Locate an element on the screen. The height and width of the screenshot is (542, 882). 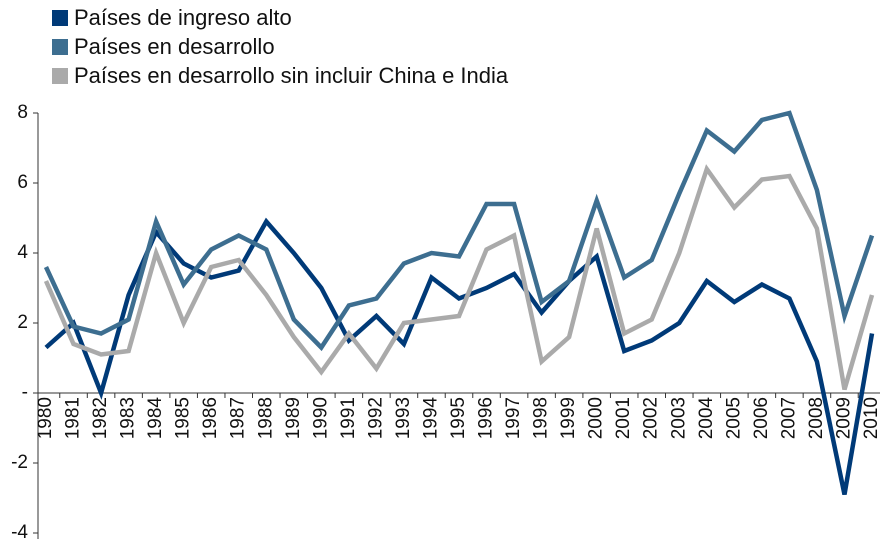
x-tick-label: 1988 is located at coordinates (265, 418).